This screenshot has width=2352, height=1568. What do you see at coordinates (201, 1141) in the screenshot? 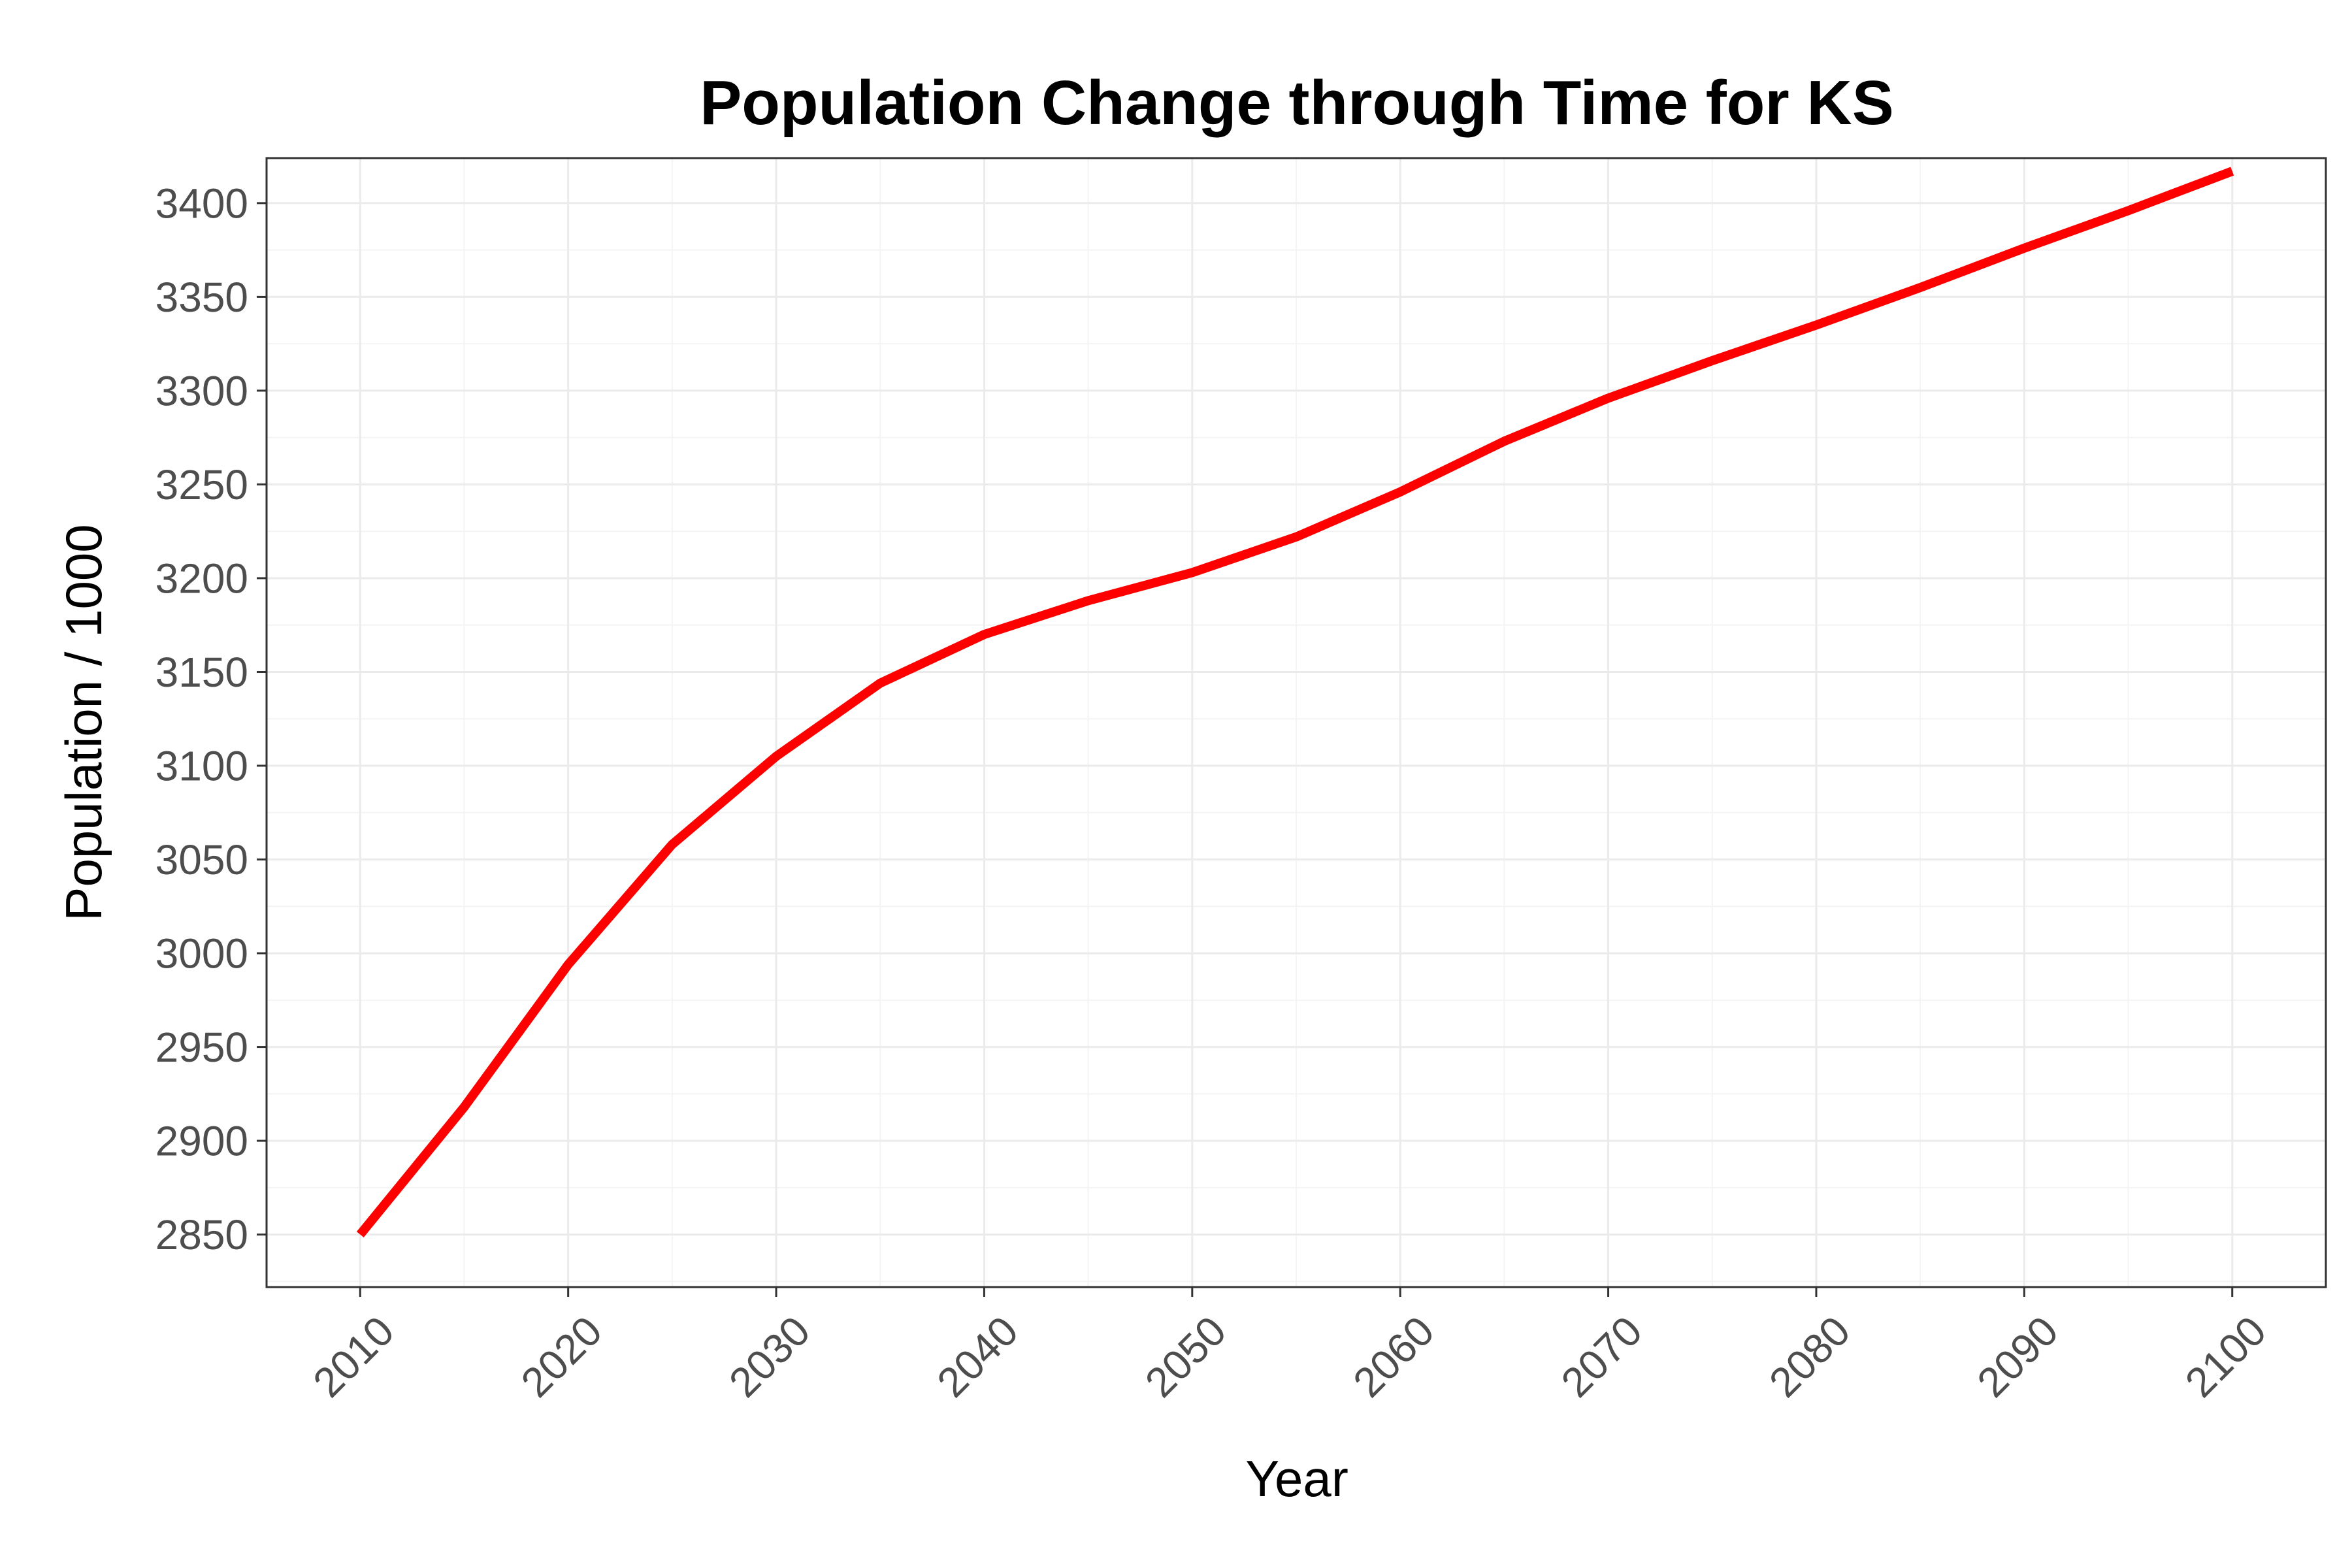
I see `y-tick-label: 2900` at bounding box center [201, 1141].